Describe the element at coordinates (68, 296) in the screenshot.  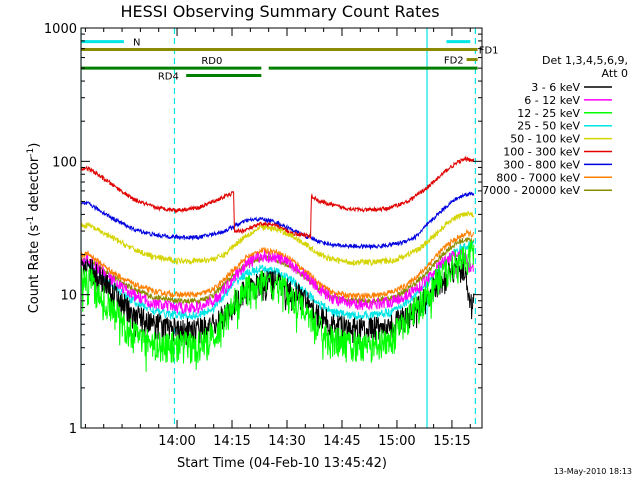
I see `y-tick-label: 10` at that location.